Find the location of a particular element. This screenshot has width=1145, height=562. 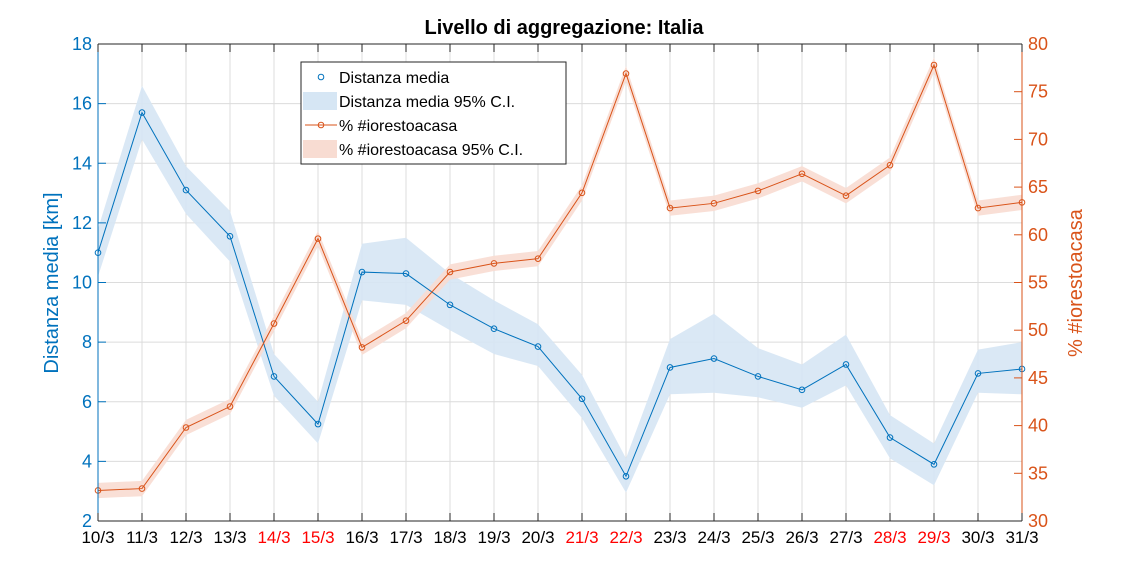

y-tick-left-label: 14 is located at coordinates (82, 163).